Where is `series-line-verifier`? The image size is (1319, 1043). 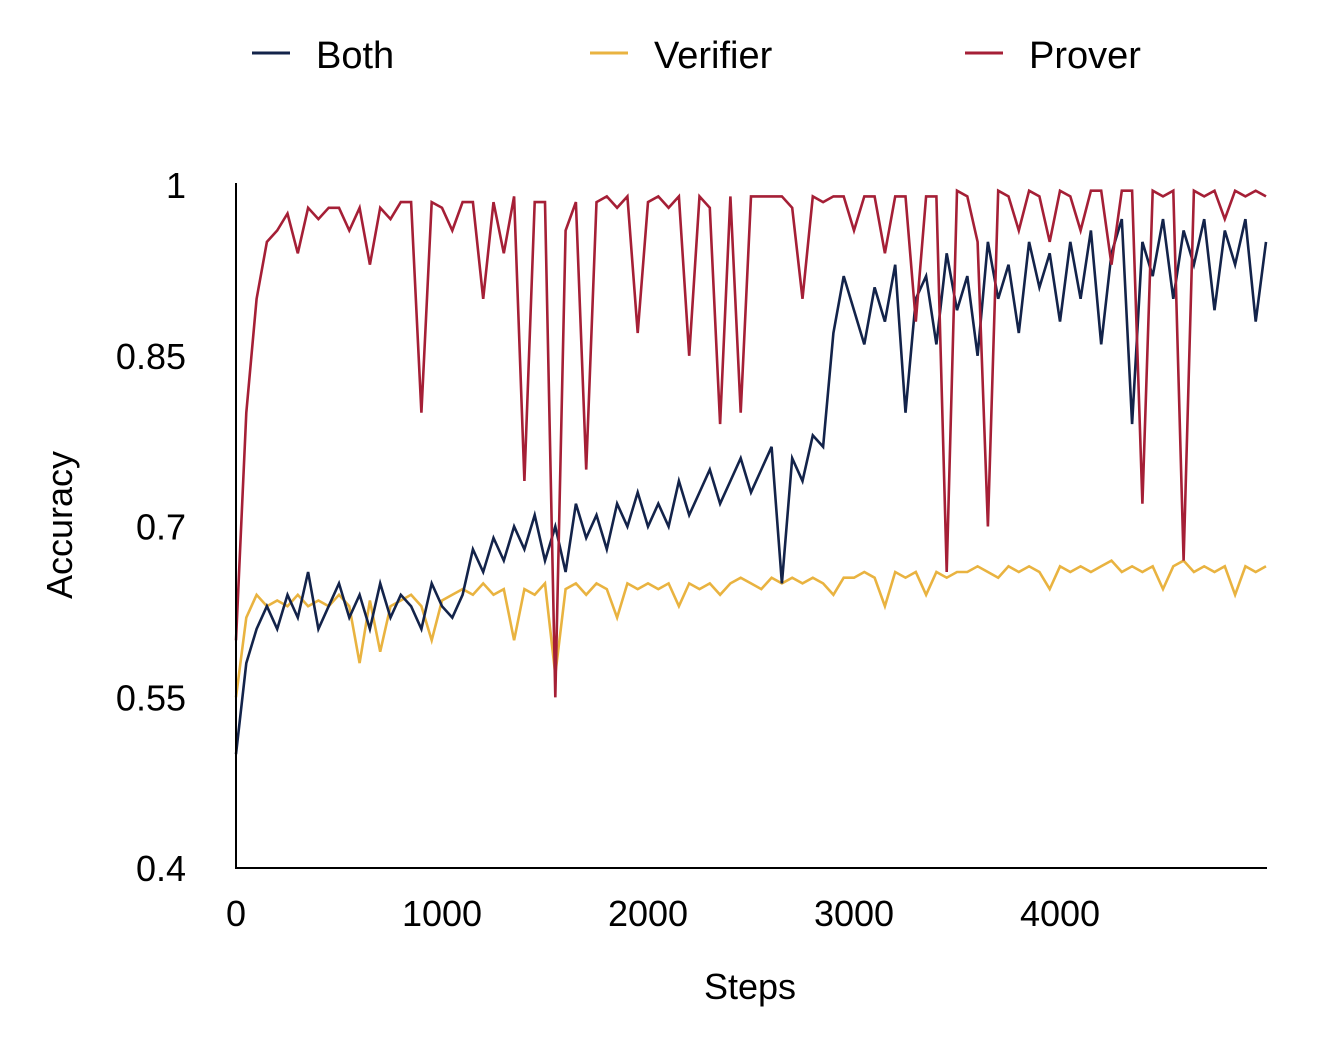 series-line-verifier is located at coordinates (750, 628).